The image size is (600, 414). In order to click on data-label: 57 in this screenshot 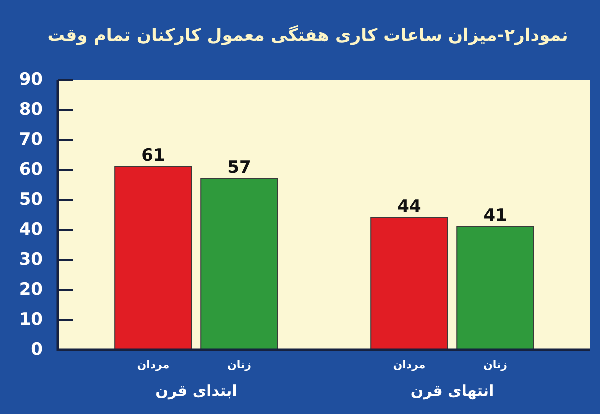, I will do `click(240, 168)`.